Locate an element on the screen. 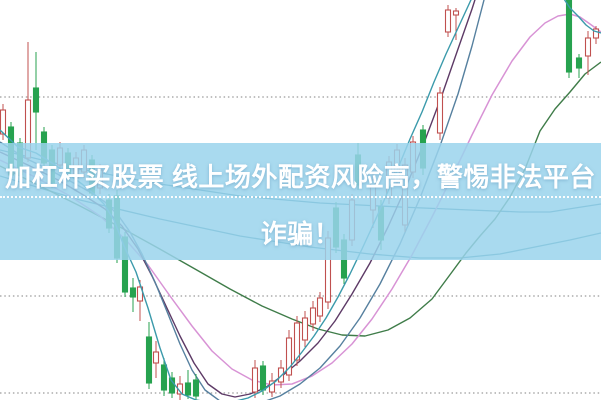  headline-line-2: 诈骗！ is located at coordinates (300, 234).